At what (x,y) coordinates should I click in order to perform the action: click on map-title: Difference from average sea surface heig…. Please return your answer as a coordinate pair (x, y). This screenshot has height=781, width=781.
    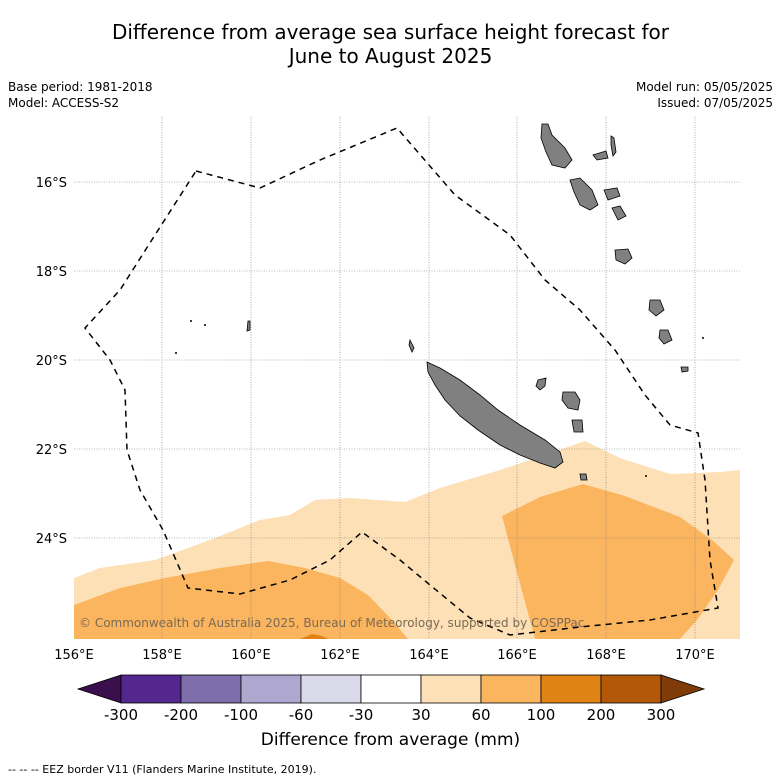
    Looking at the image, I should click on (390, 44).